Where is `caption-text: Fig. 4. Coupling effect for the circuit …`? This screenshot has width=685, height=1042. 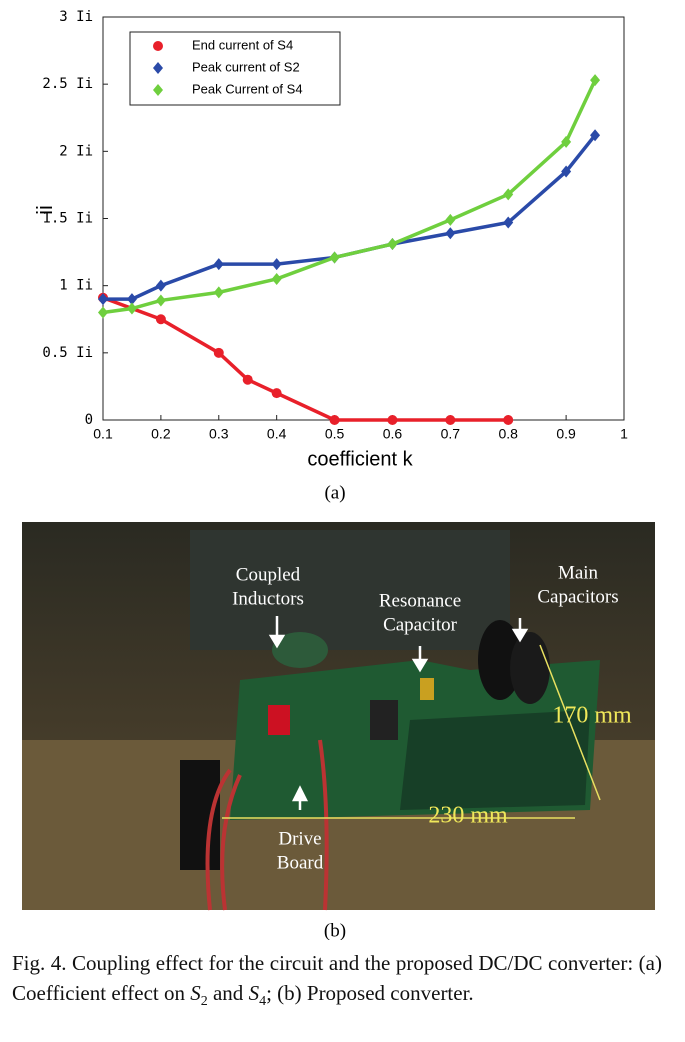
caption-text: Fig. 4. Coupling effect for the circuit … is located at coordinates (337, 978).